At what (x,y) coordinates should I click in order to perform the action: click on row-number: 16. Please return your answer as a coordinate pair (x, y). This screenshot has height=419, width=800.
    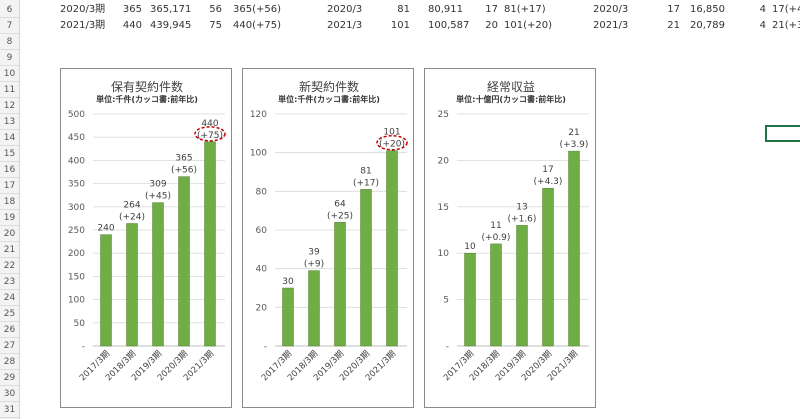
    Looking at the image, I should click on (9, 170).